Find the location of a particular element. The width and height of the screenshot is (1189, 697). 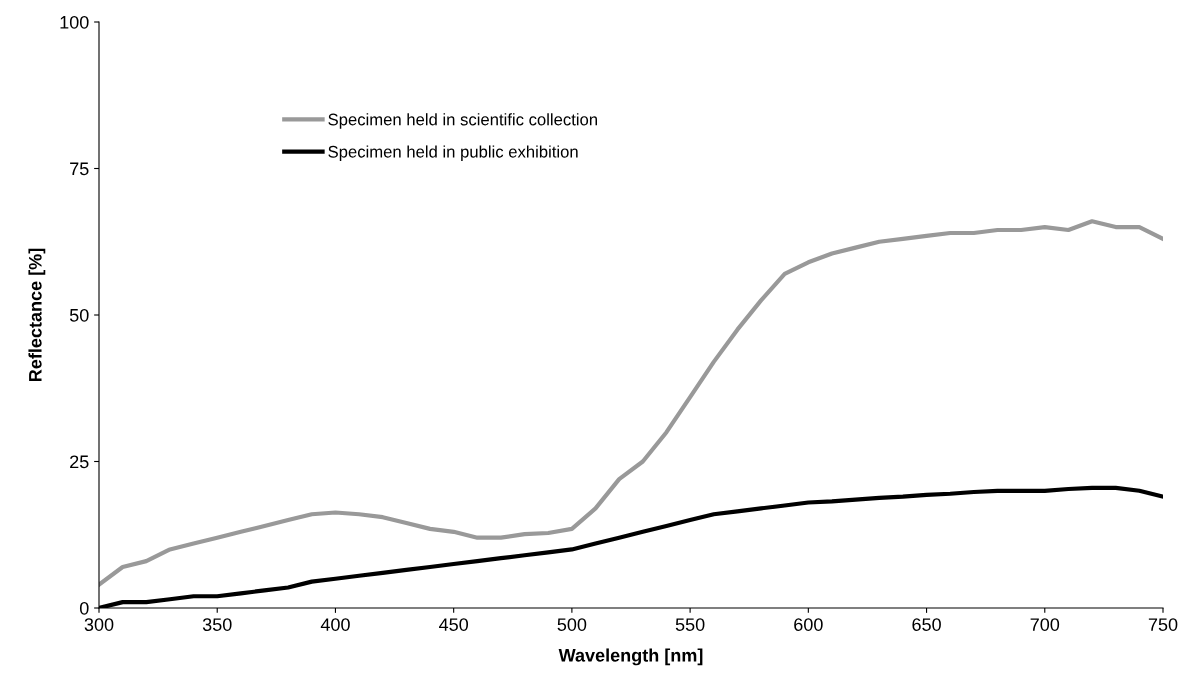

y-tick-label: 25 is located at coordinates (79, 462).